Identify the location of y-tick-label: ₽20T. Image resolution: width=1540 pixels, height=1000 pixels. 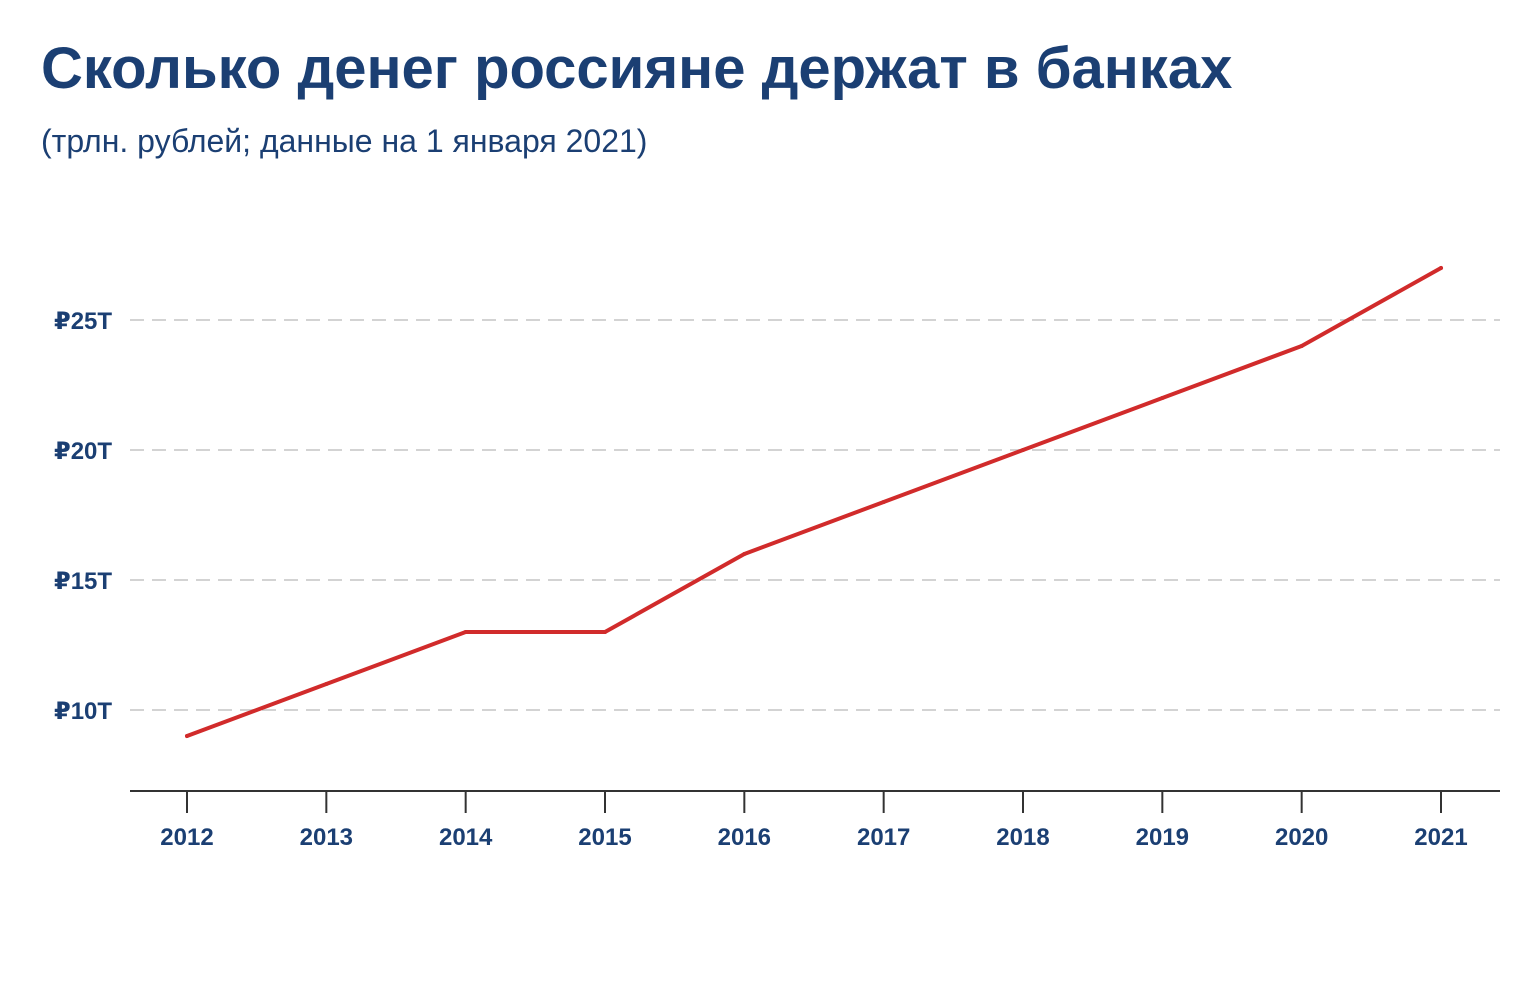
(83, 451).